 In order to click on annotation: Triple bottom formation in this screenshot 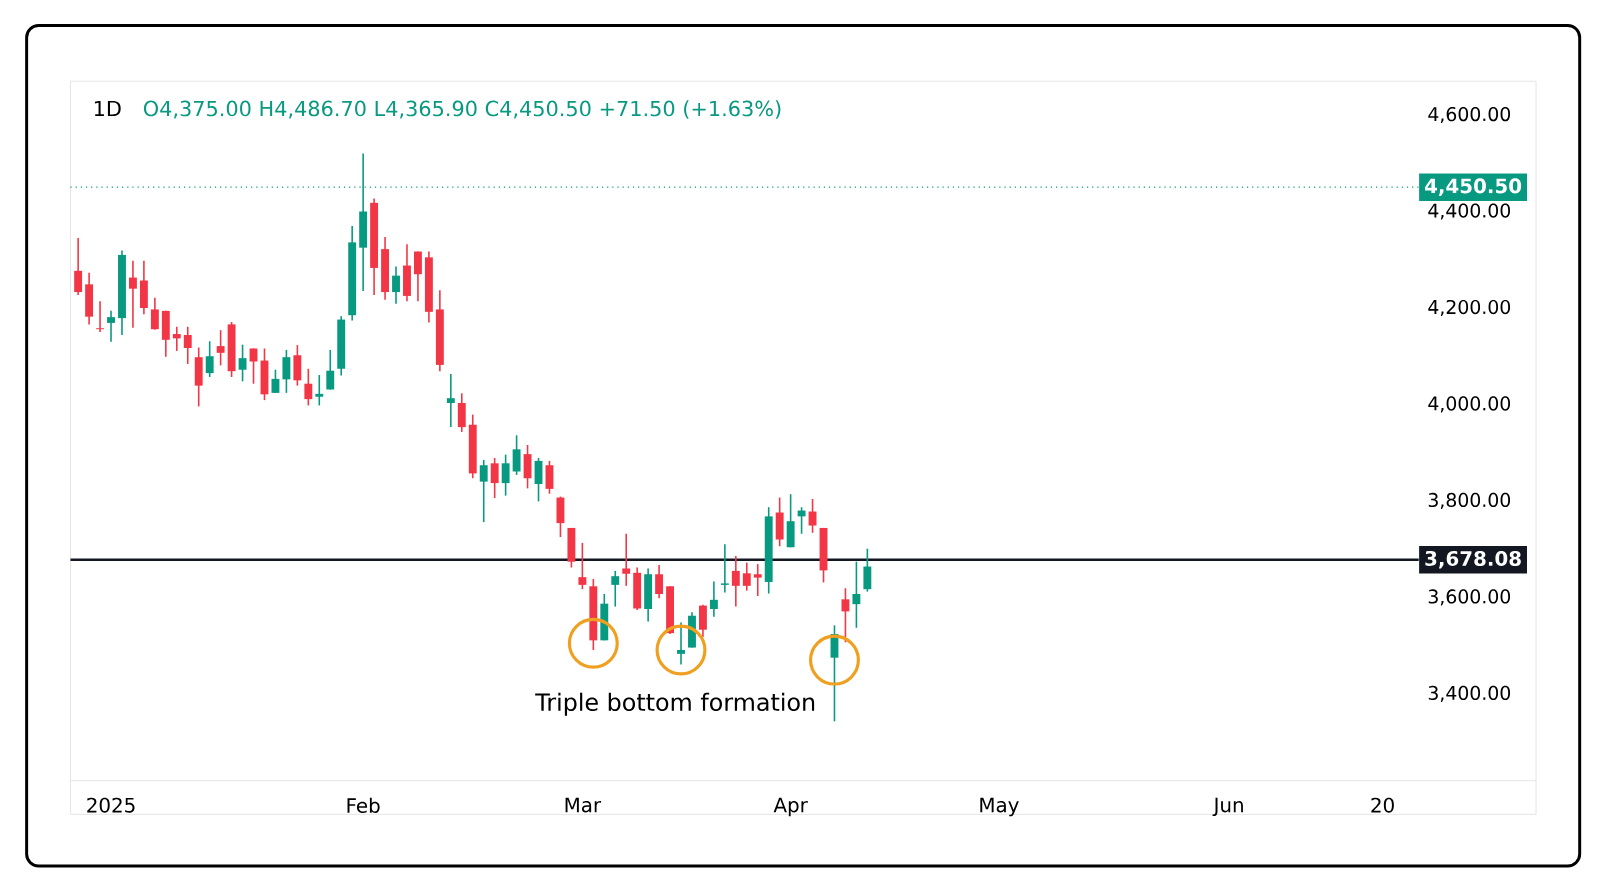, I will do `click(675, 704)`.